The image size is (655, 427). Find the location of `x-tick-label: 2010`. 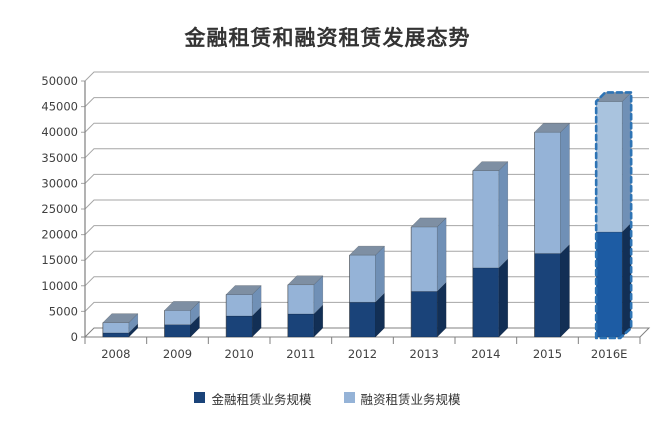

x-tick-label: 2010 is located at coordinates (239, 354).